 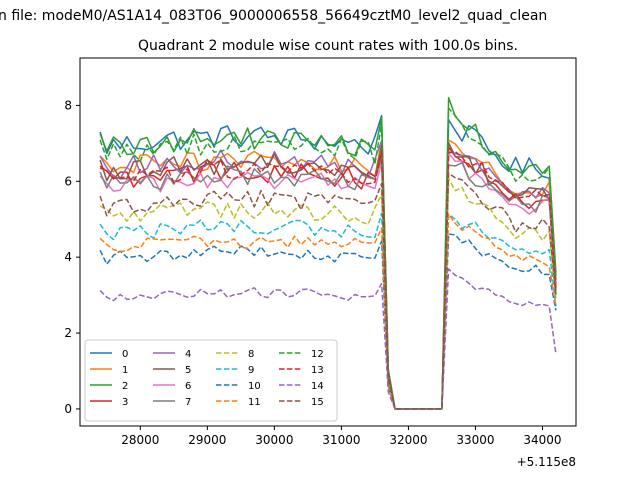 What do you see at coordinates (317, 354) in the screenshot?
I see `legend-label-12: 12` at bounding box center [317, 354].